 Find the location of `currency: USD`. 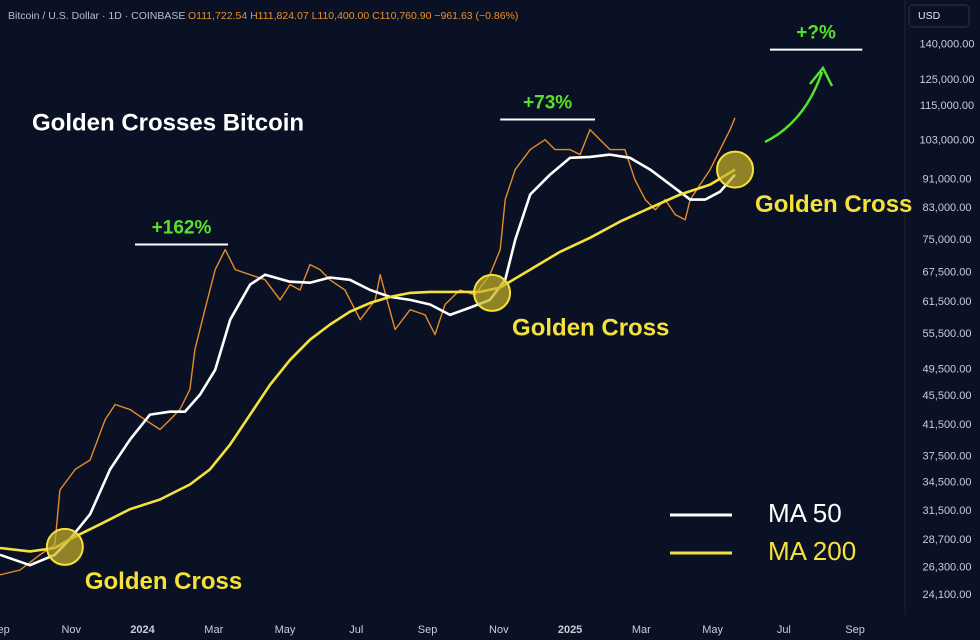

currency: USD is located at coordinates (929, 16).